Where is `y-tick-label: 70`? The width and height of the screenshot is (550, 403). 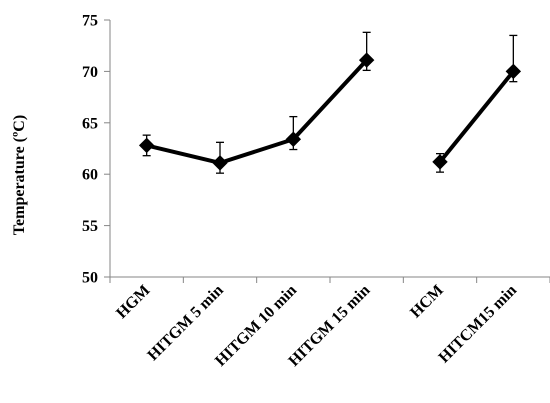 y-tick-label: 70 is located at coordinates (90, 72).